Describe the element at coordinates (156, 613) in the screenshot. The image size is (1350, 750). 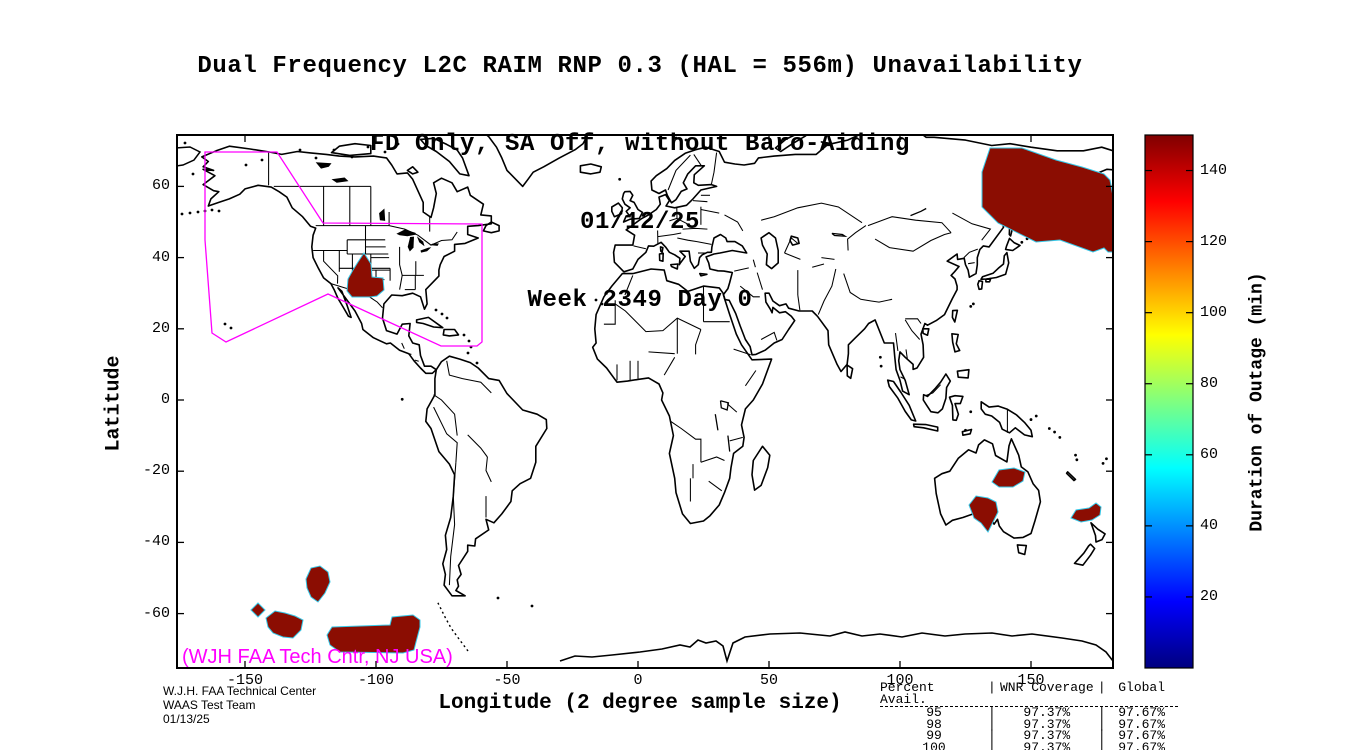
I see `y-tick-label: -60` at that location.